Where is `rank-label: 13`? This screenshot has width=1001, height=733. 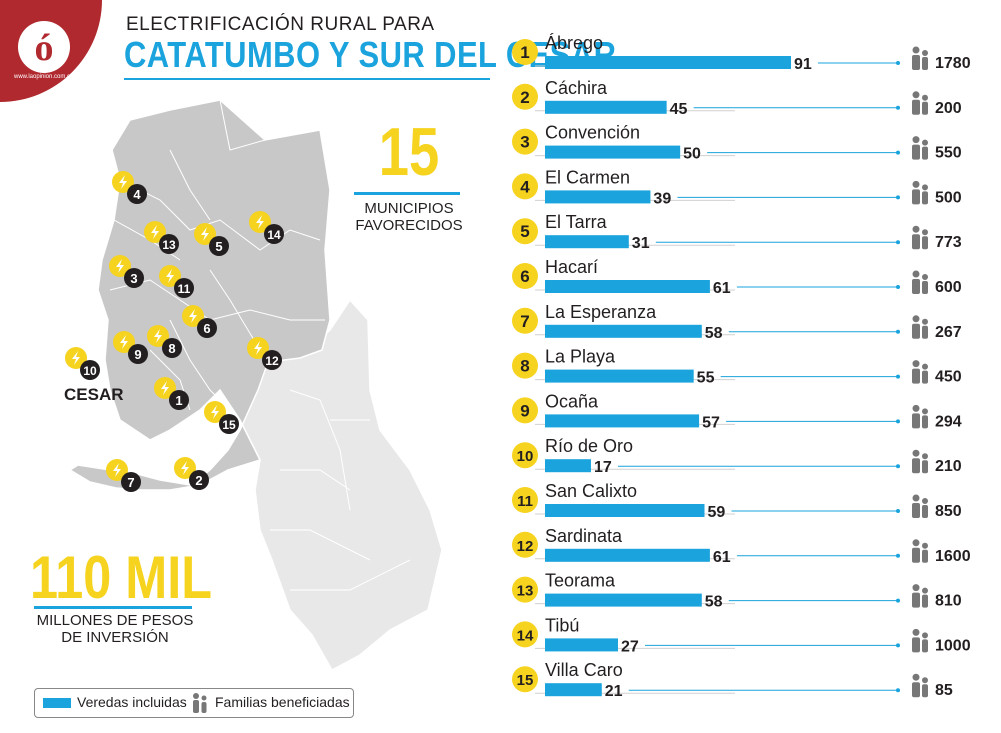
rank-label: 13 is located at coordinates (525, 591).